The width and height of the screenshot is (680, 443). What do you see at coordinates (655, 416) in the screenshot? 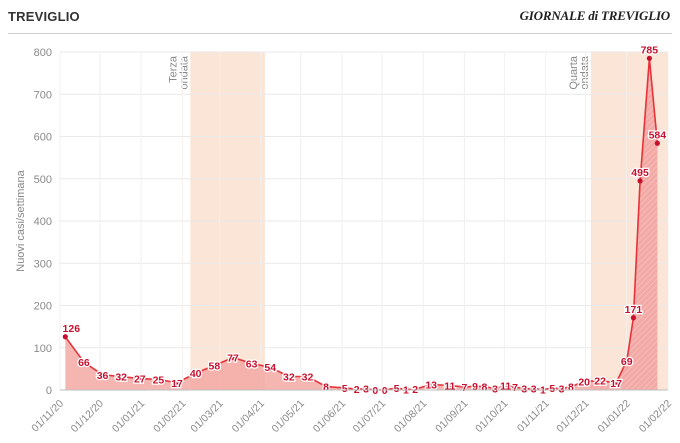
I see `x-tick-label: 01/02/22` at bounding box center [655, 416].